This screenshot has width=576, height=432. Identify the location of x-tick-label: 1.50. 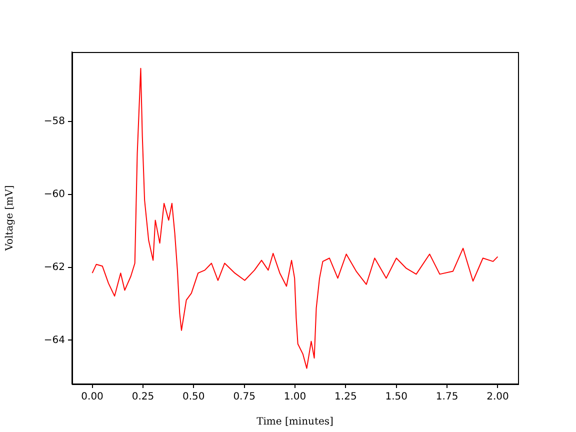
(396, 397).